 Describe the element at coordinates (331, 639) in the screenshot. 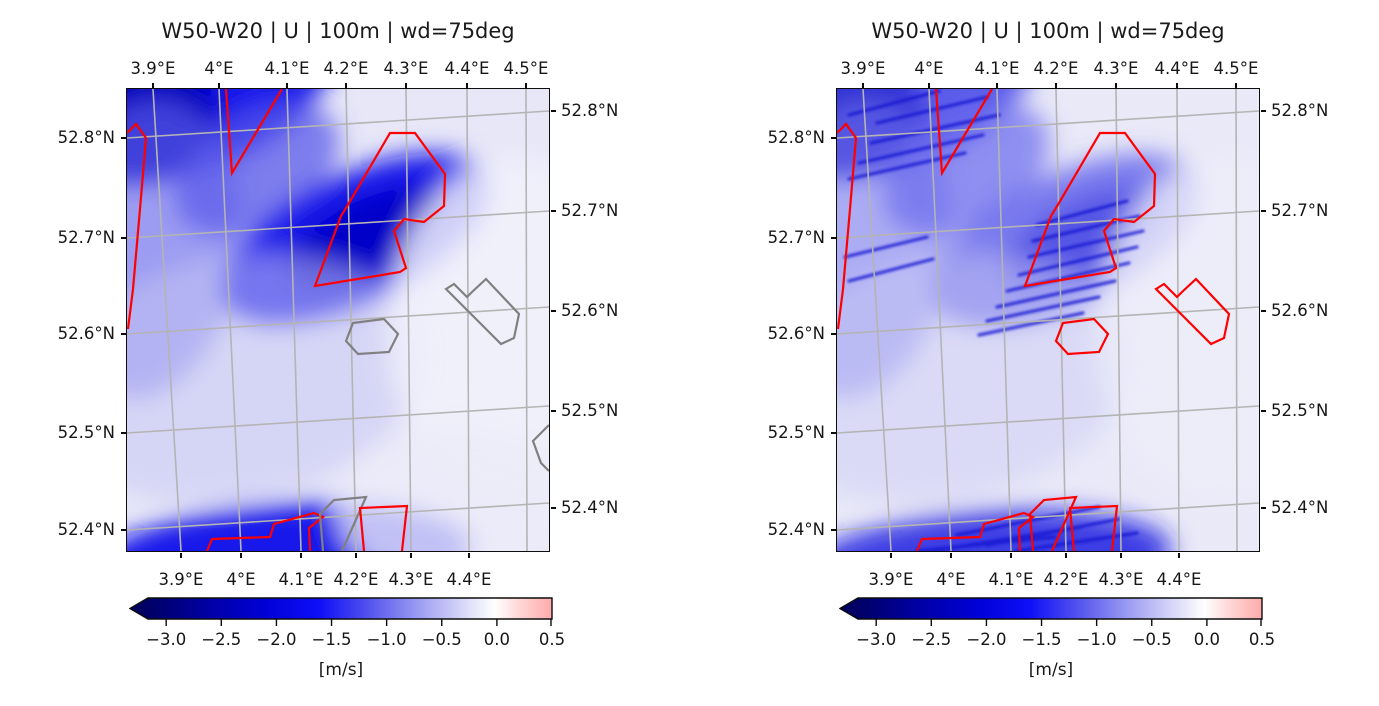

I see `colorbar-tick-label: −1.5` at that location.